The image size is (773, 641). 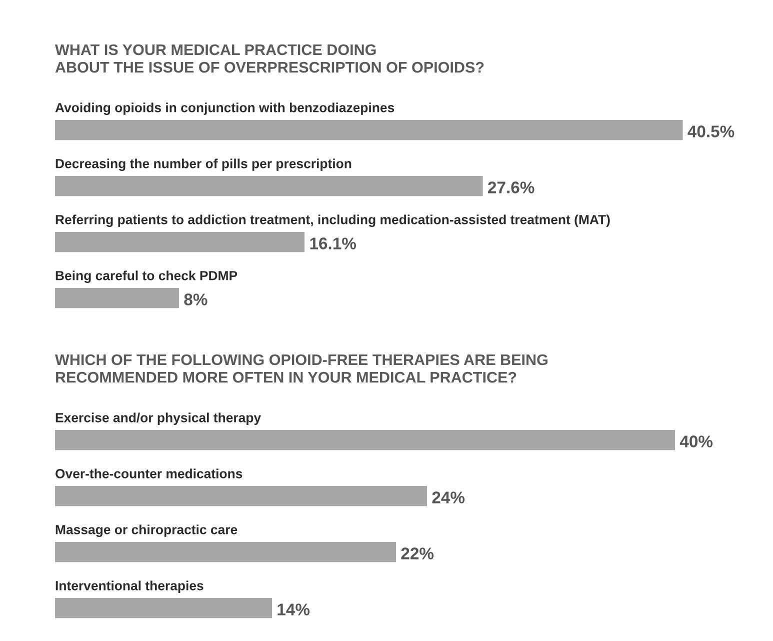 What do you see at coordinates (147, 276) in the screenshot?
I see `y-tick-label: Being careful to check PDMP` at bounding box center [147, 276].